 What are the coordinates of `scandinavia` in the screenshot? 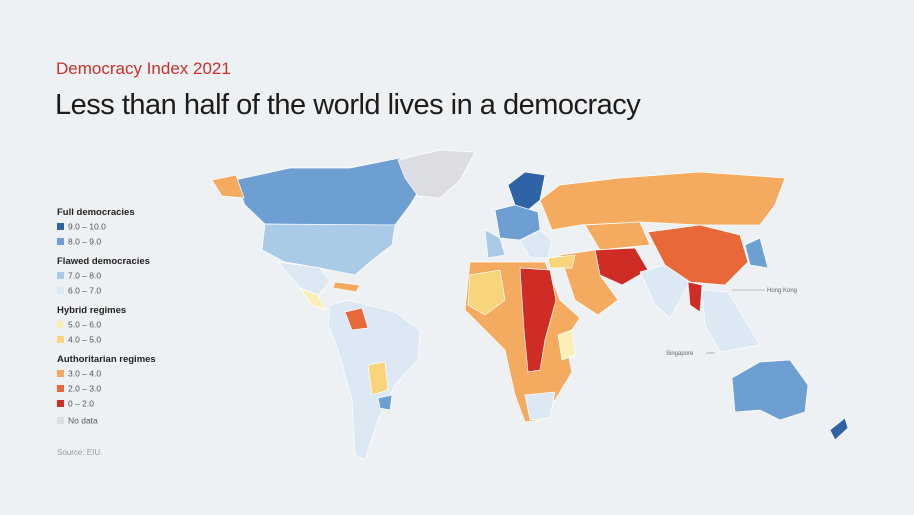 It's located at (526, 191).